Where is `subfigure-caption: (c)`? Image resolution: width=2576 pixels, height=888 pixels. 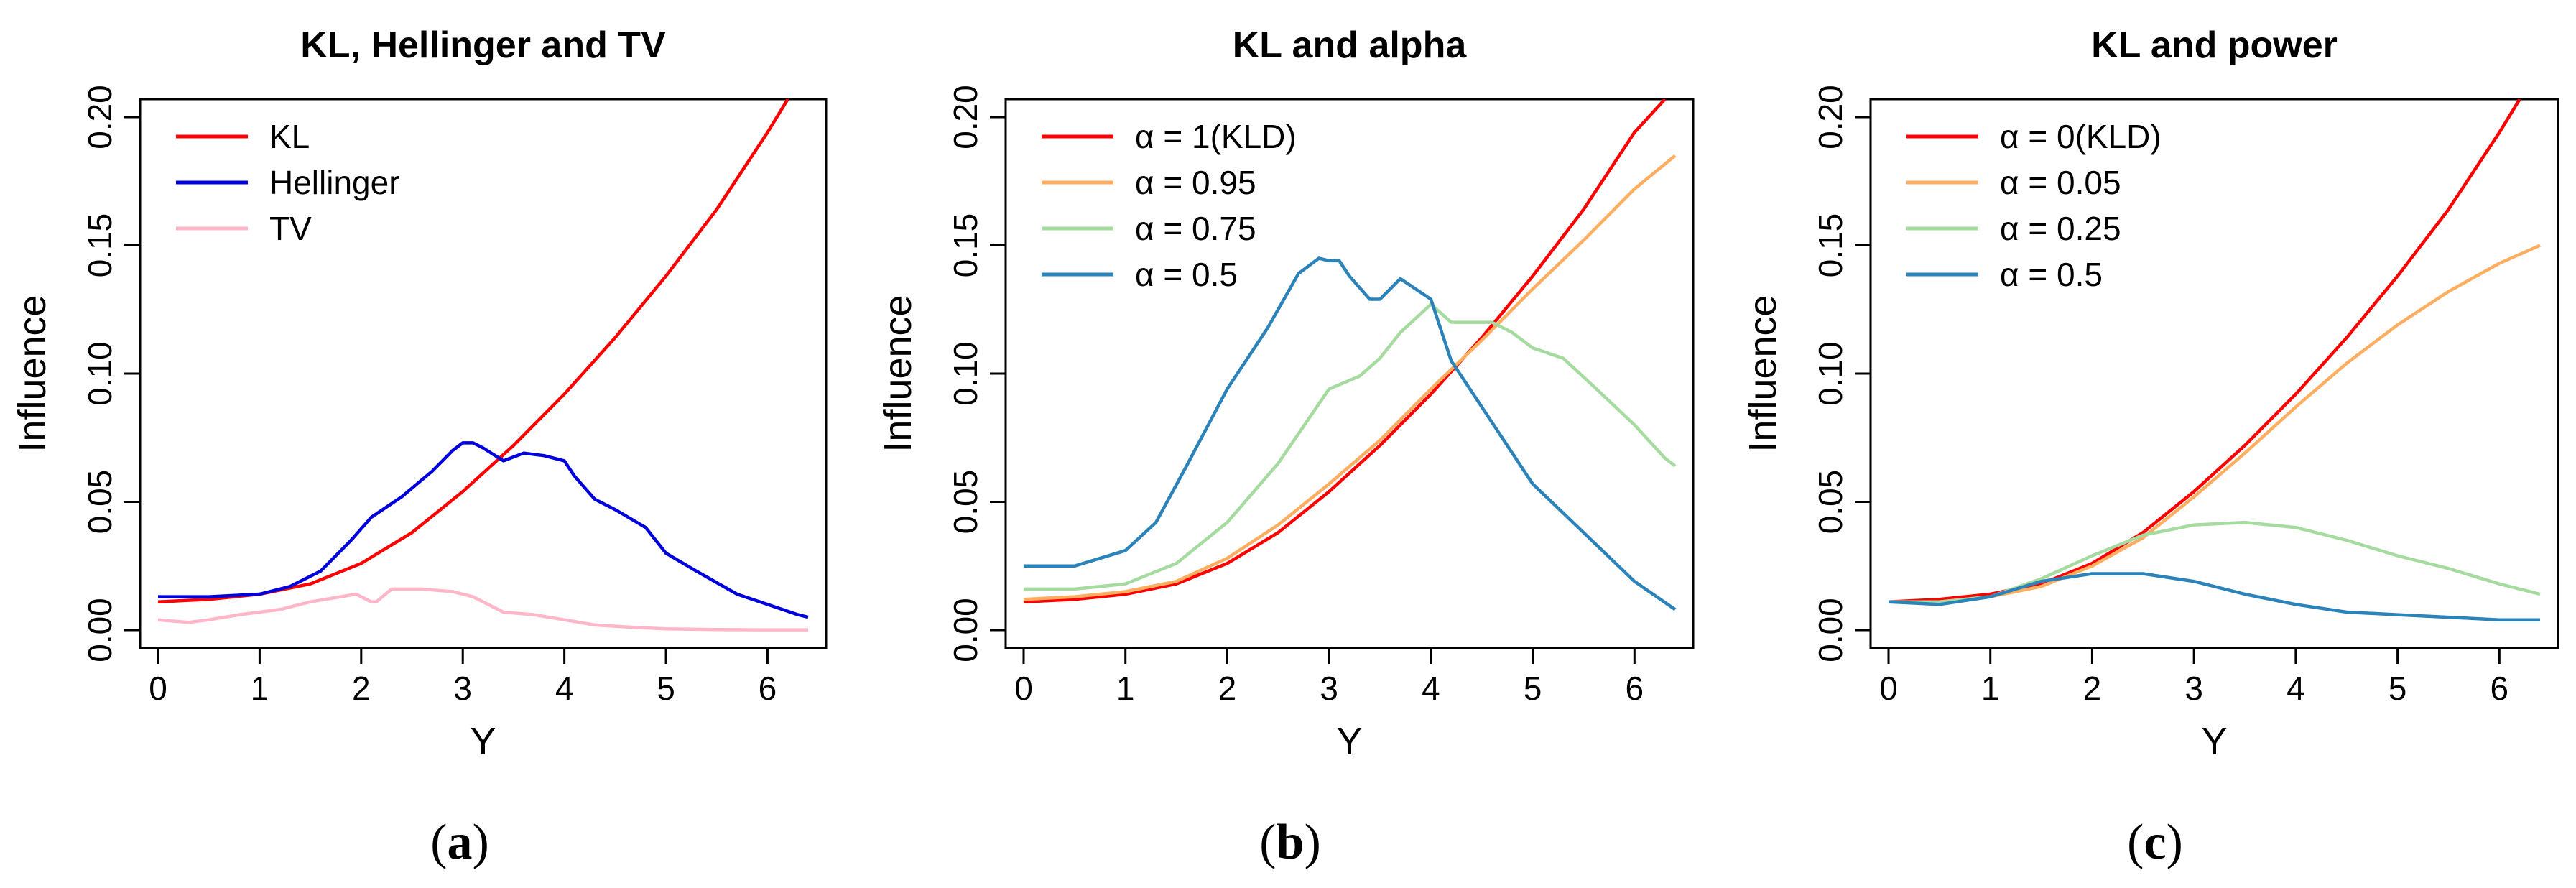
subfigure-caption: (c) is located at coordinates (2155, 842).